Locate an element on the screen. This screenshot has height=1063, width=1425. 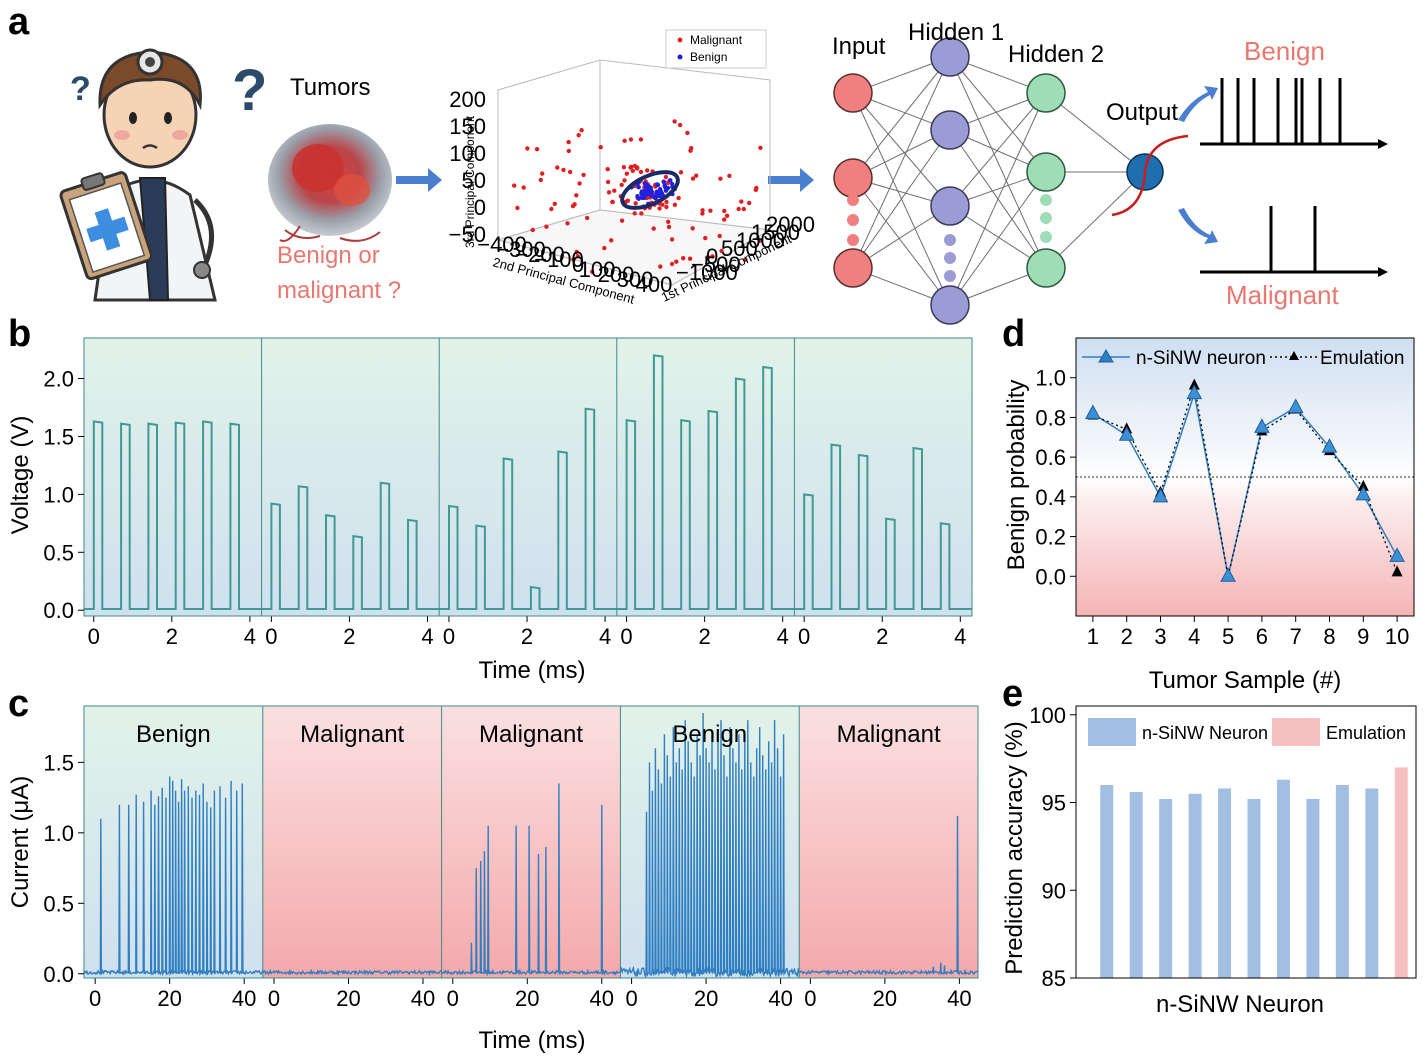
hidden1-layer-label: Hidden 1 is located at coordinates (956, 32).